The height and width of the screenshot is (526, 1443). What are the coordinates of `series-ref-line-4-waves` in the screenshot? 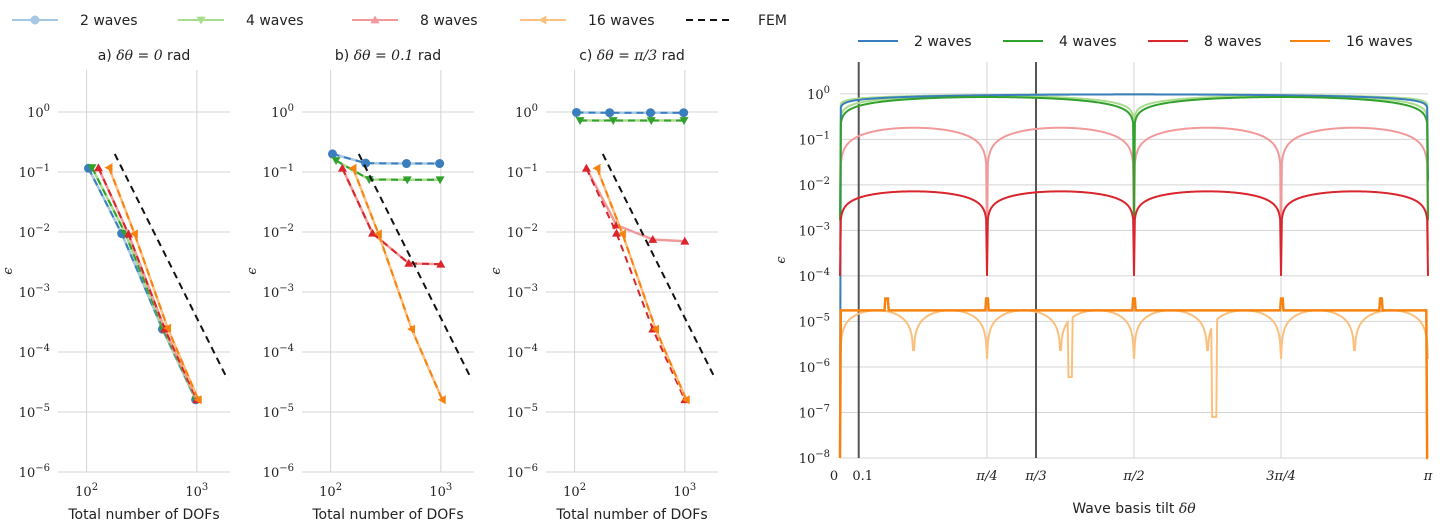 It's located at (144, 284).